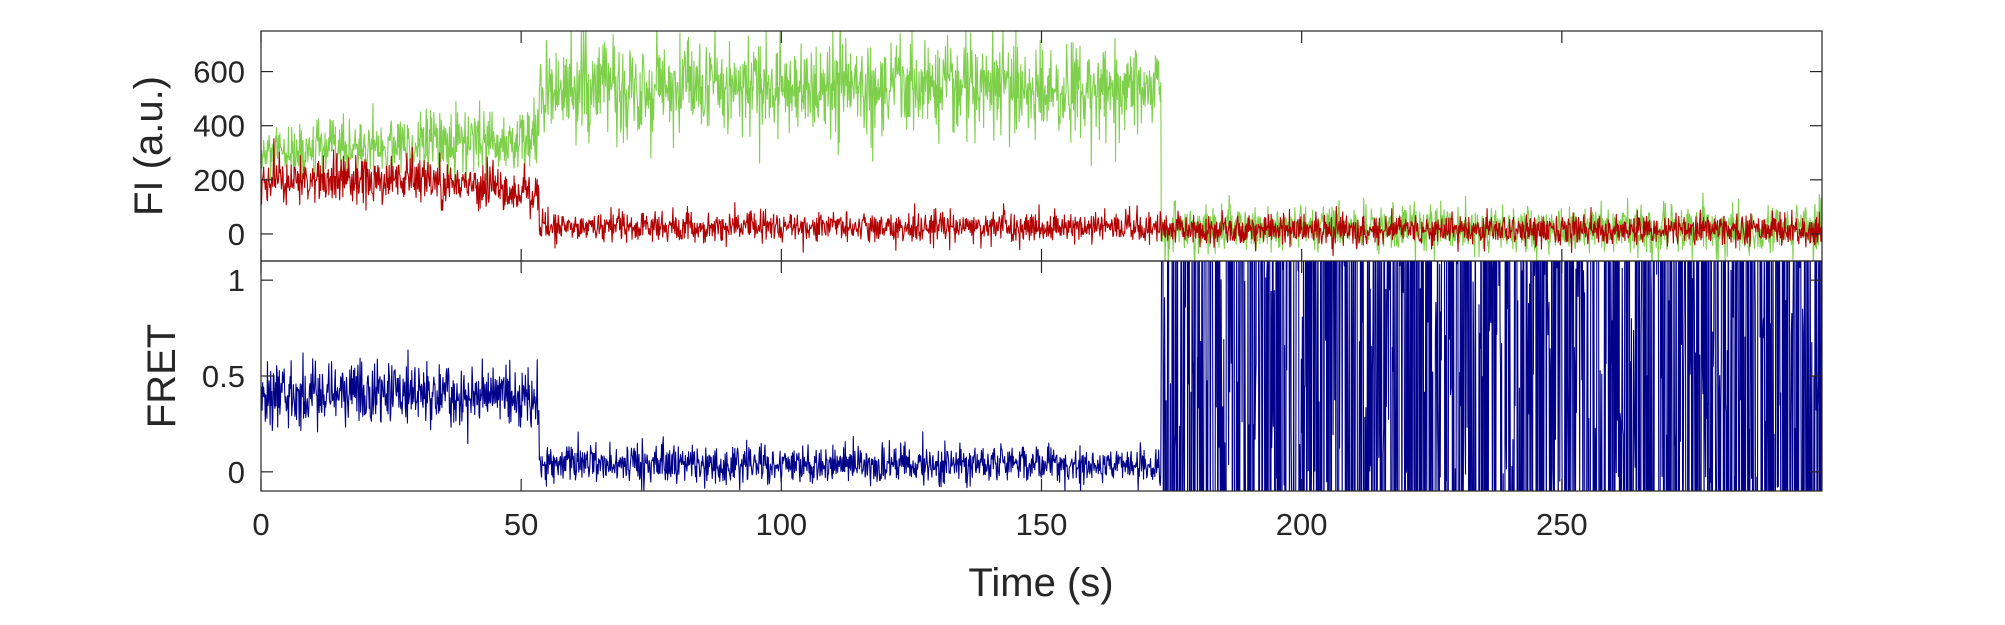  What do you see at coordinates (219, 180) in the screenshot?
I see `fluorescence-y-tick-label: 200` at bounding box center [219, 180].